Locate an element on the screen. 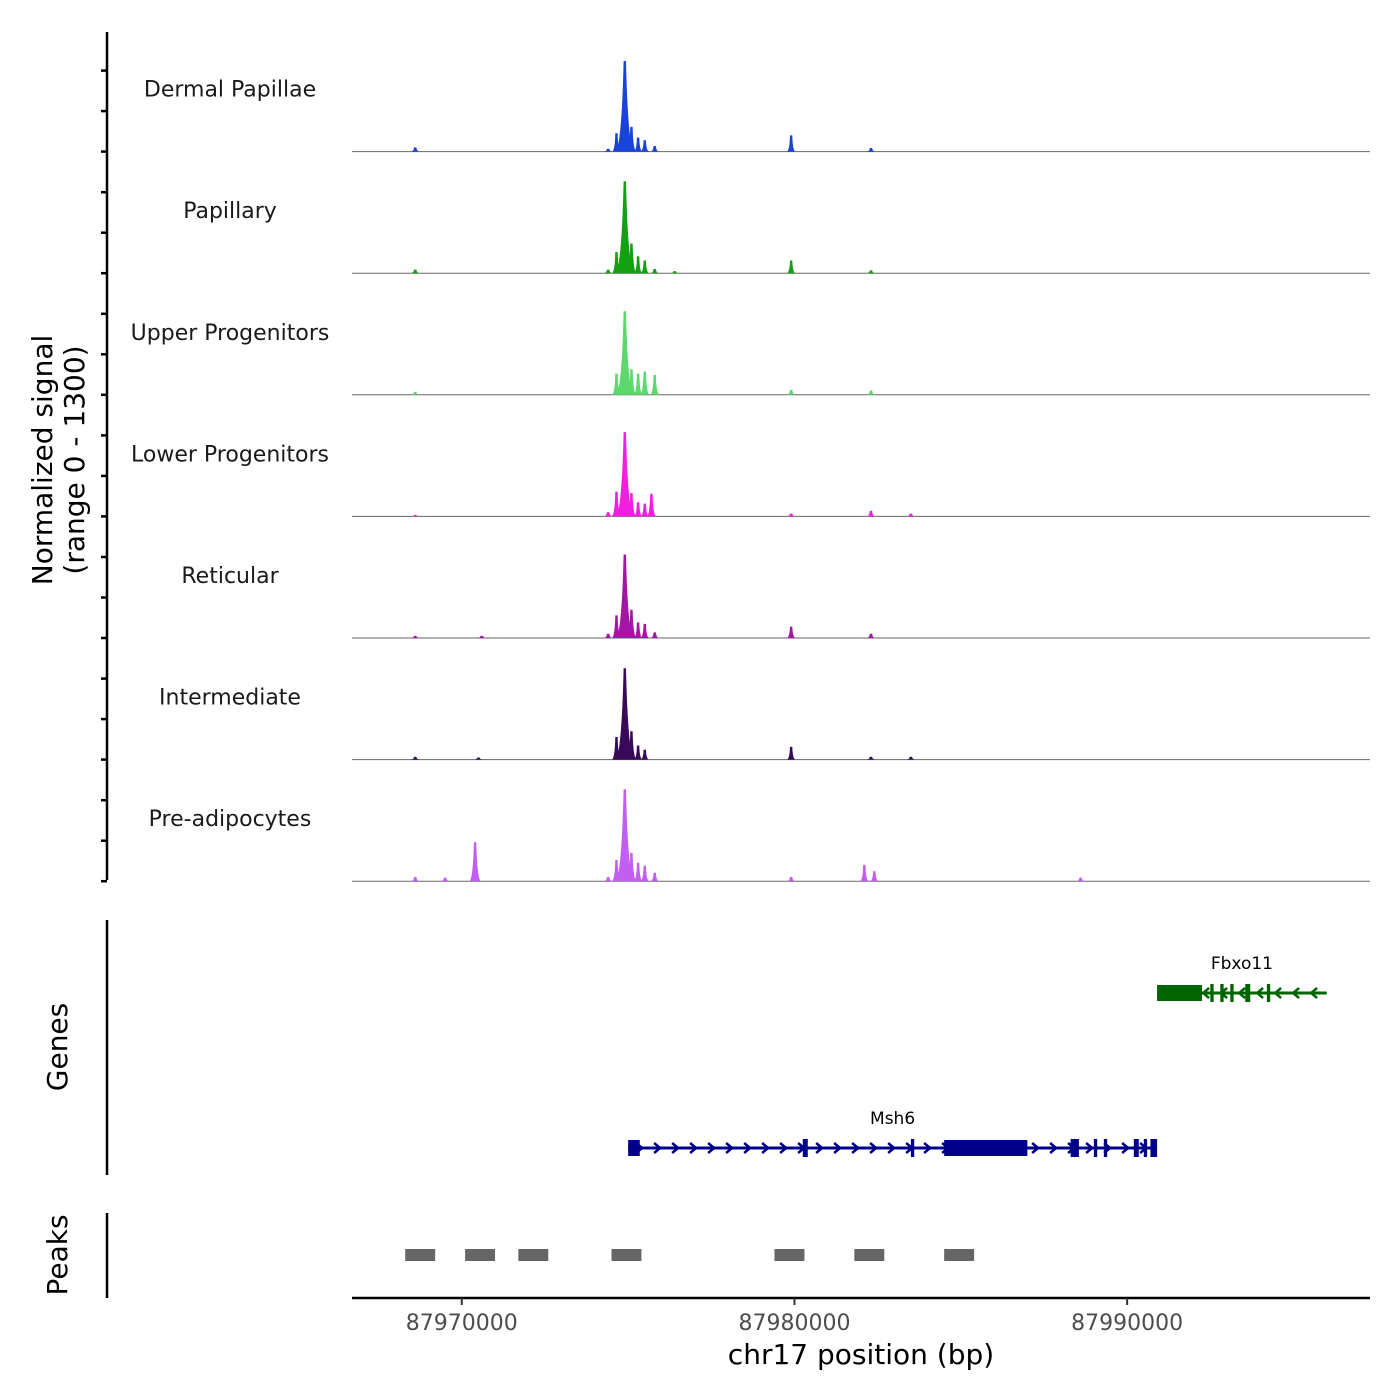  peak-regions-track is located at coordinates (690, 1255).